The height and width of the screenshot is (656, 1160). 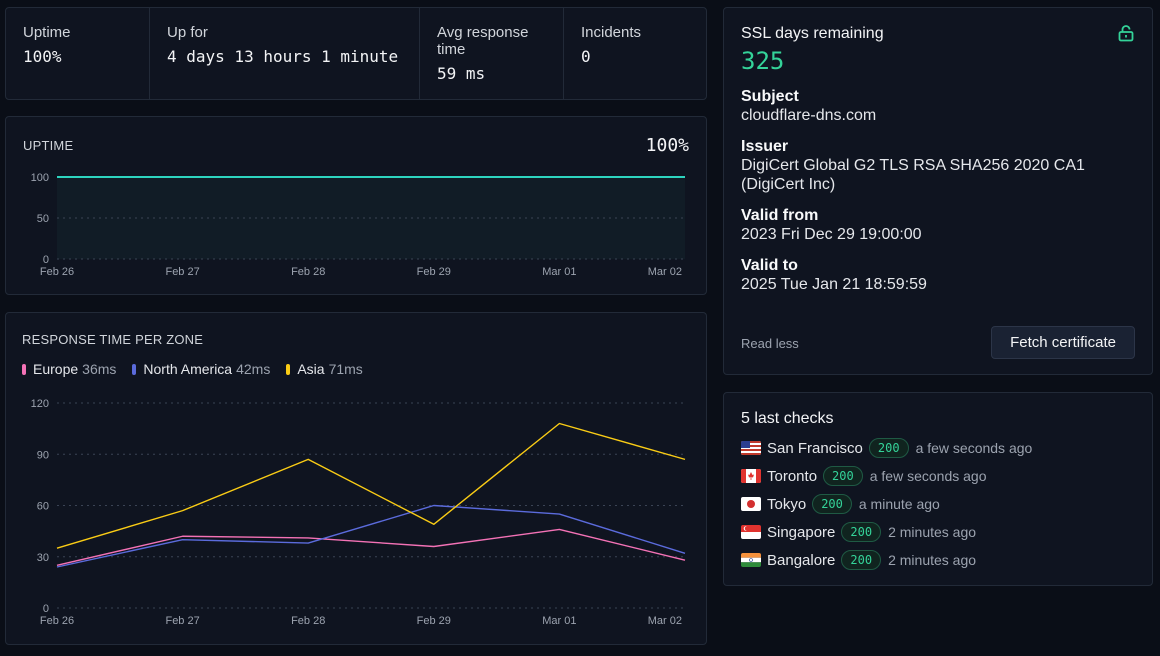 I want to click on stat-value: 4 days 13 hours 1 minute, so click(x=283, y=56).